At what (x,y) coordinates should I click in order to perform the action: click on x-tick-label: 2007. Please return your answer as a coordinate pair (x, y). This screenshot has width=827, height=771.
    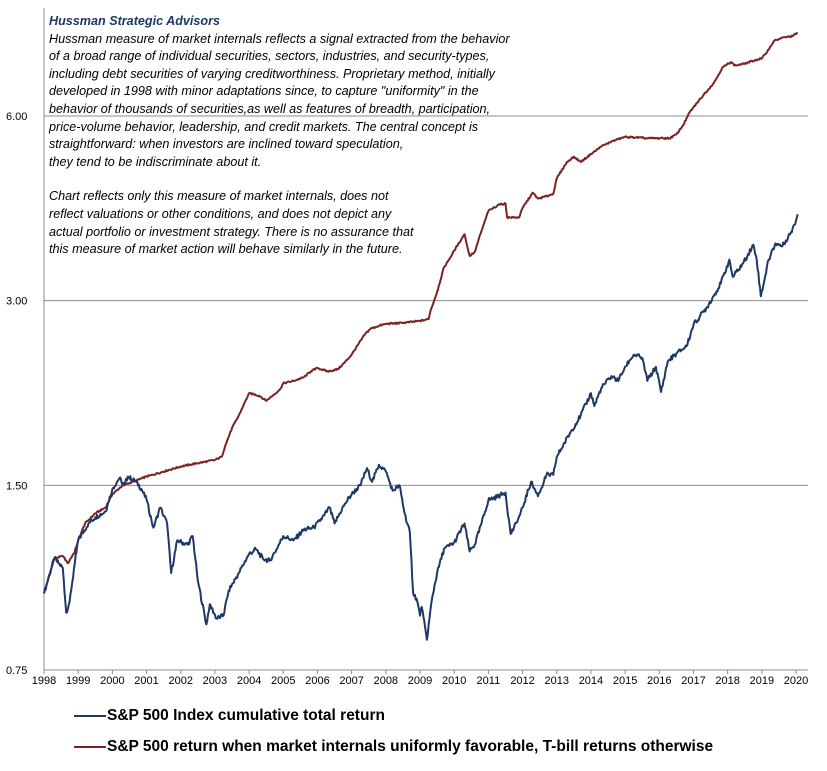
    Looking at the image, I should click on (351, 681).